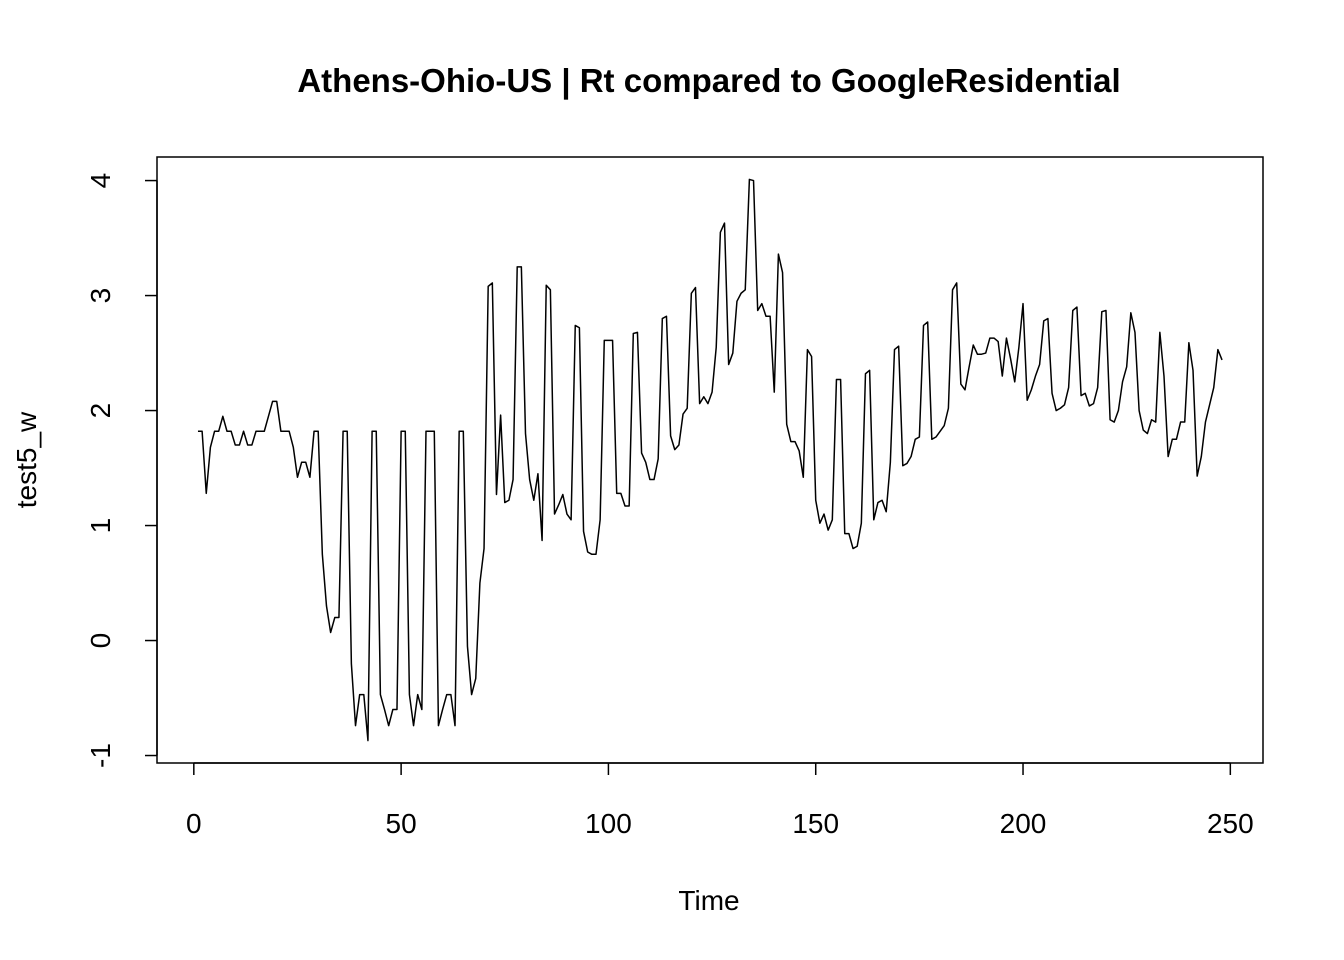  What do you see at coordinates (100, 641) in the screenshot?
I see `y-tick-label: 0` at bounding box center [100, 641].